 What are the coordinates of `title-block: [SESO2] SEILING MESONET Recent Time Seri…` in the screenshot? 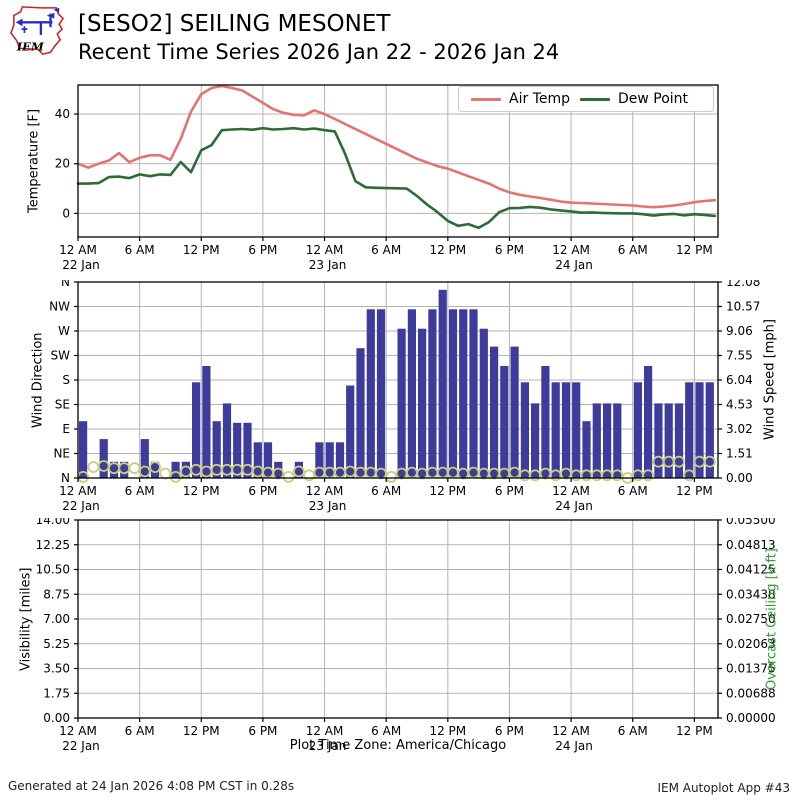 It's located at (318, 37).